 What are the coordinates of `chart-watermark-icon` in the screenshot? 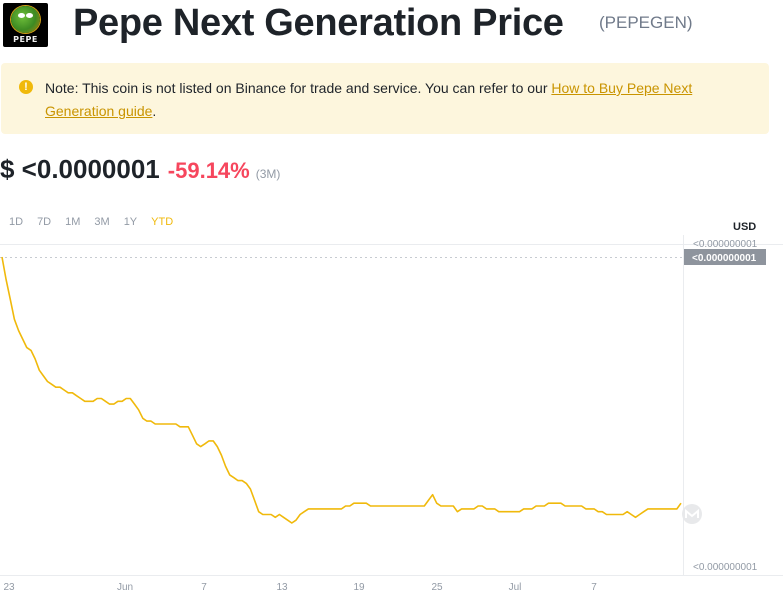 It's located at (692, 514).